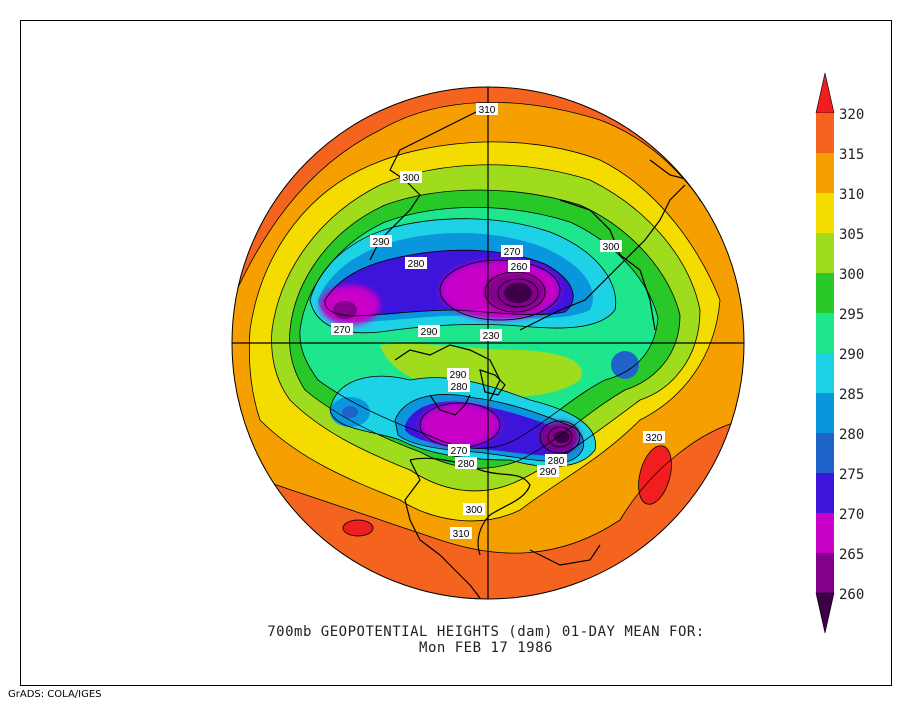 The image size is (912, 707). I want to click on high-320-south, so click(358, 528).